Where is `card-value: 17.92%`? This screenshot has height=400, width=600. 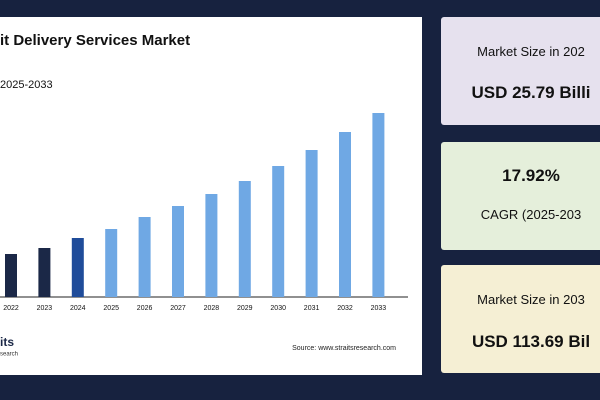
card-value: 17.92% is located at coordinates (531, 175).